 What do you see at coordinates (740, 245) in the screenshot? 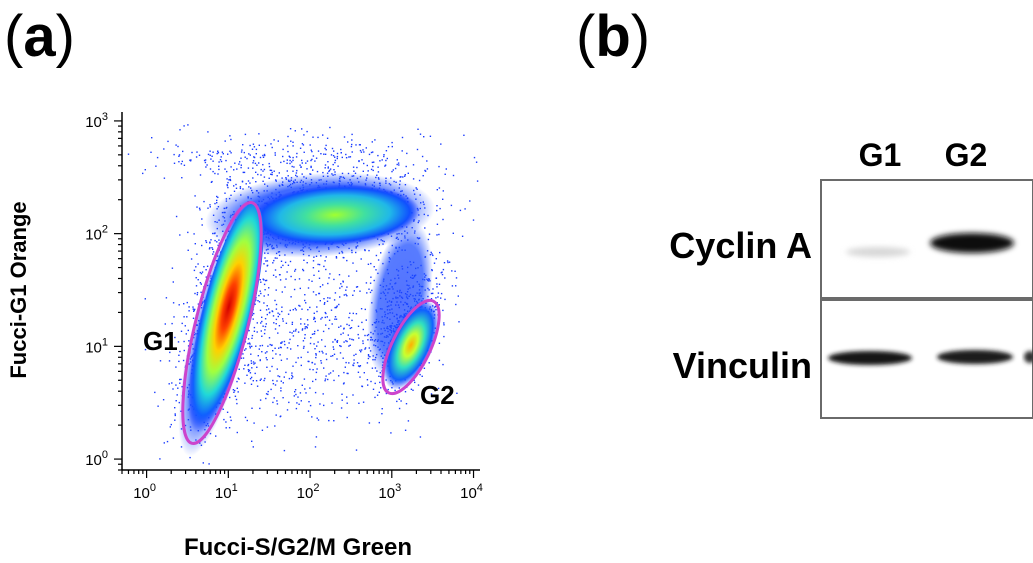
I see `row-label-cyclin-a: Cyclin A` at bounding box center [740, 245].